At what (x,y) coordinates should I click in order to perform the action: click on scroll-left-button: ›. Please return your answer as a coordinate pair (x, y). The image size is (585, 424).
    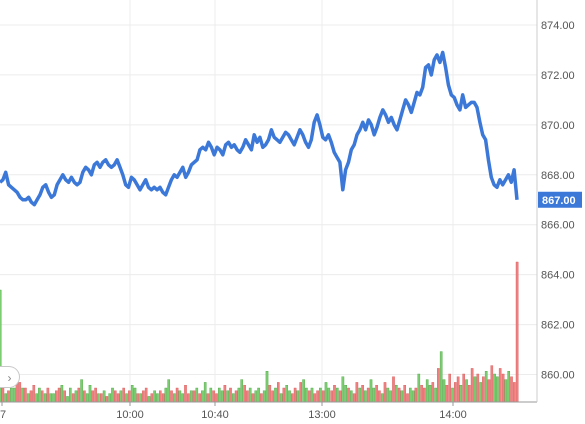
    Looking at the image, I should click on (10, 377).